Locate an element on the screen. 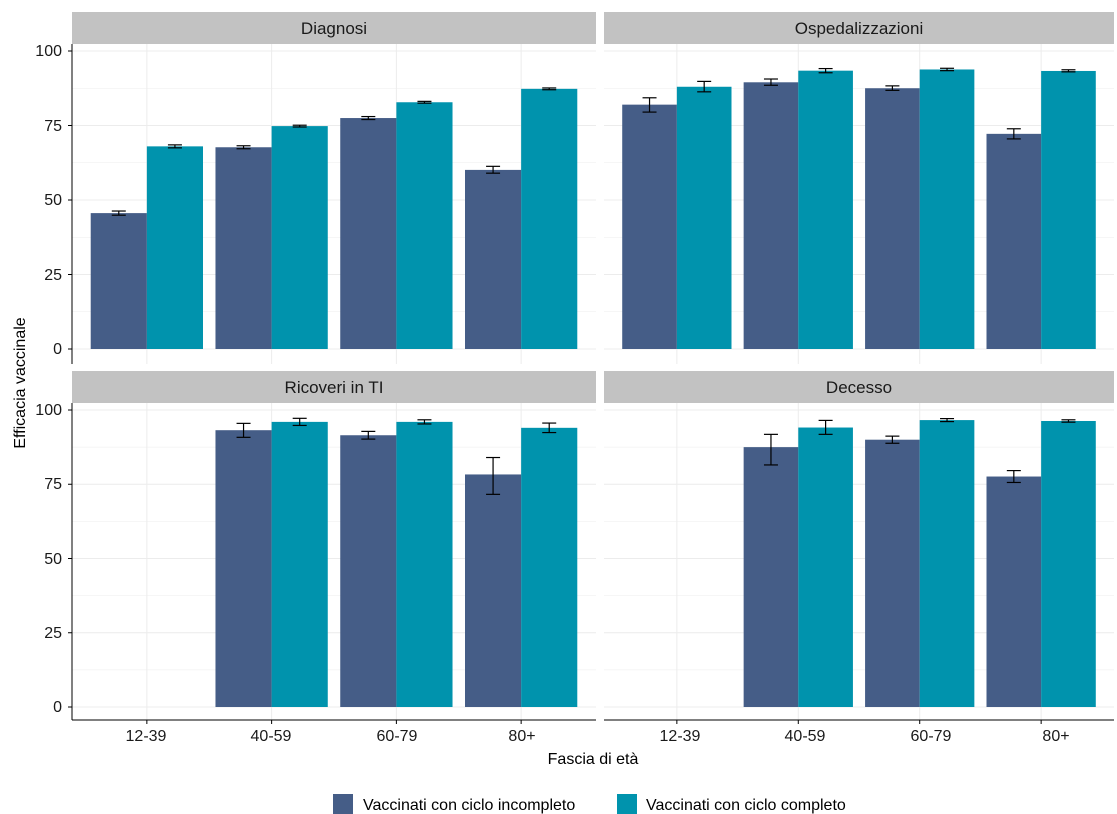 This screenshot has height=814, width=1117. panel-title-ospedalizzazioni: Ospedalizzazioni is located at coordinates (859, 28).